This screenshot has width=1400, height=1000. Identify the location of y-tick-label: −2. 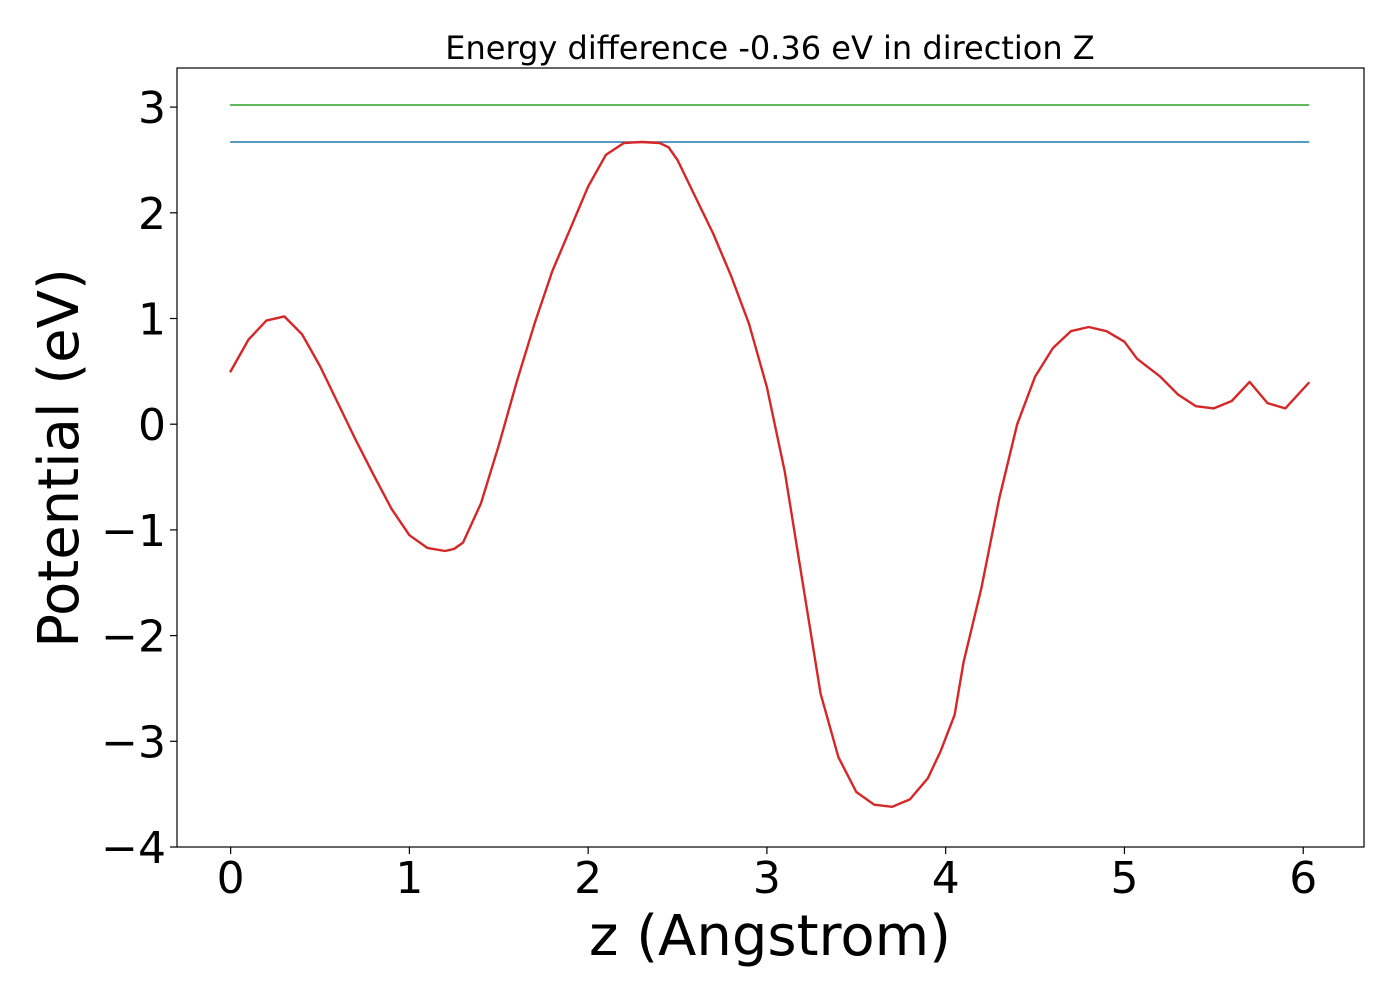
(133, 637).